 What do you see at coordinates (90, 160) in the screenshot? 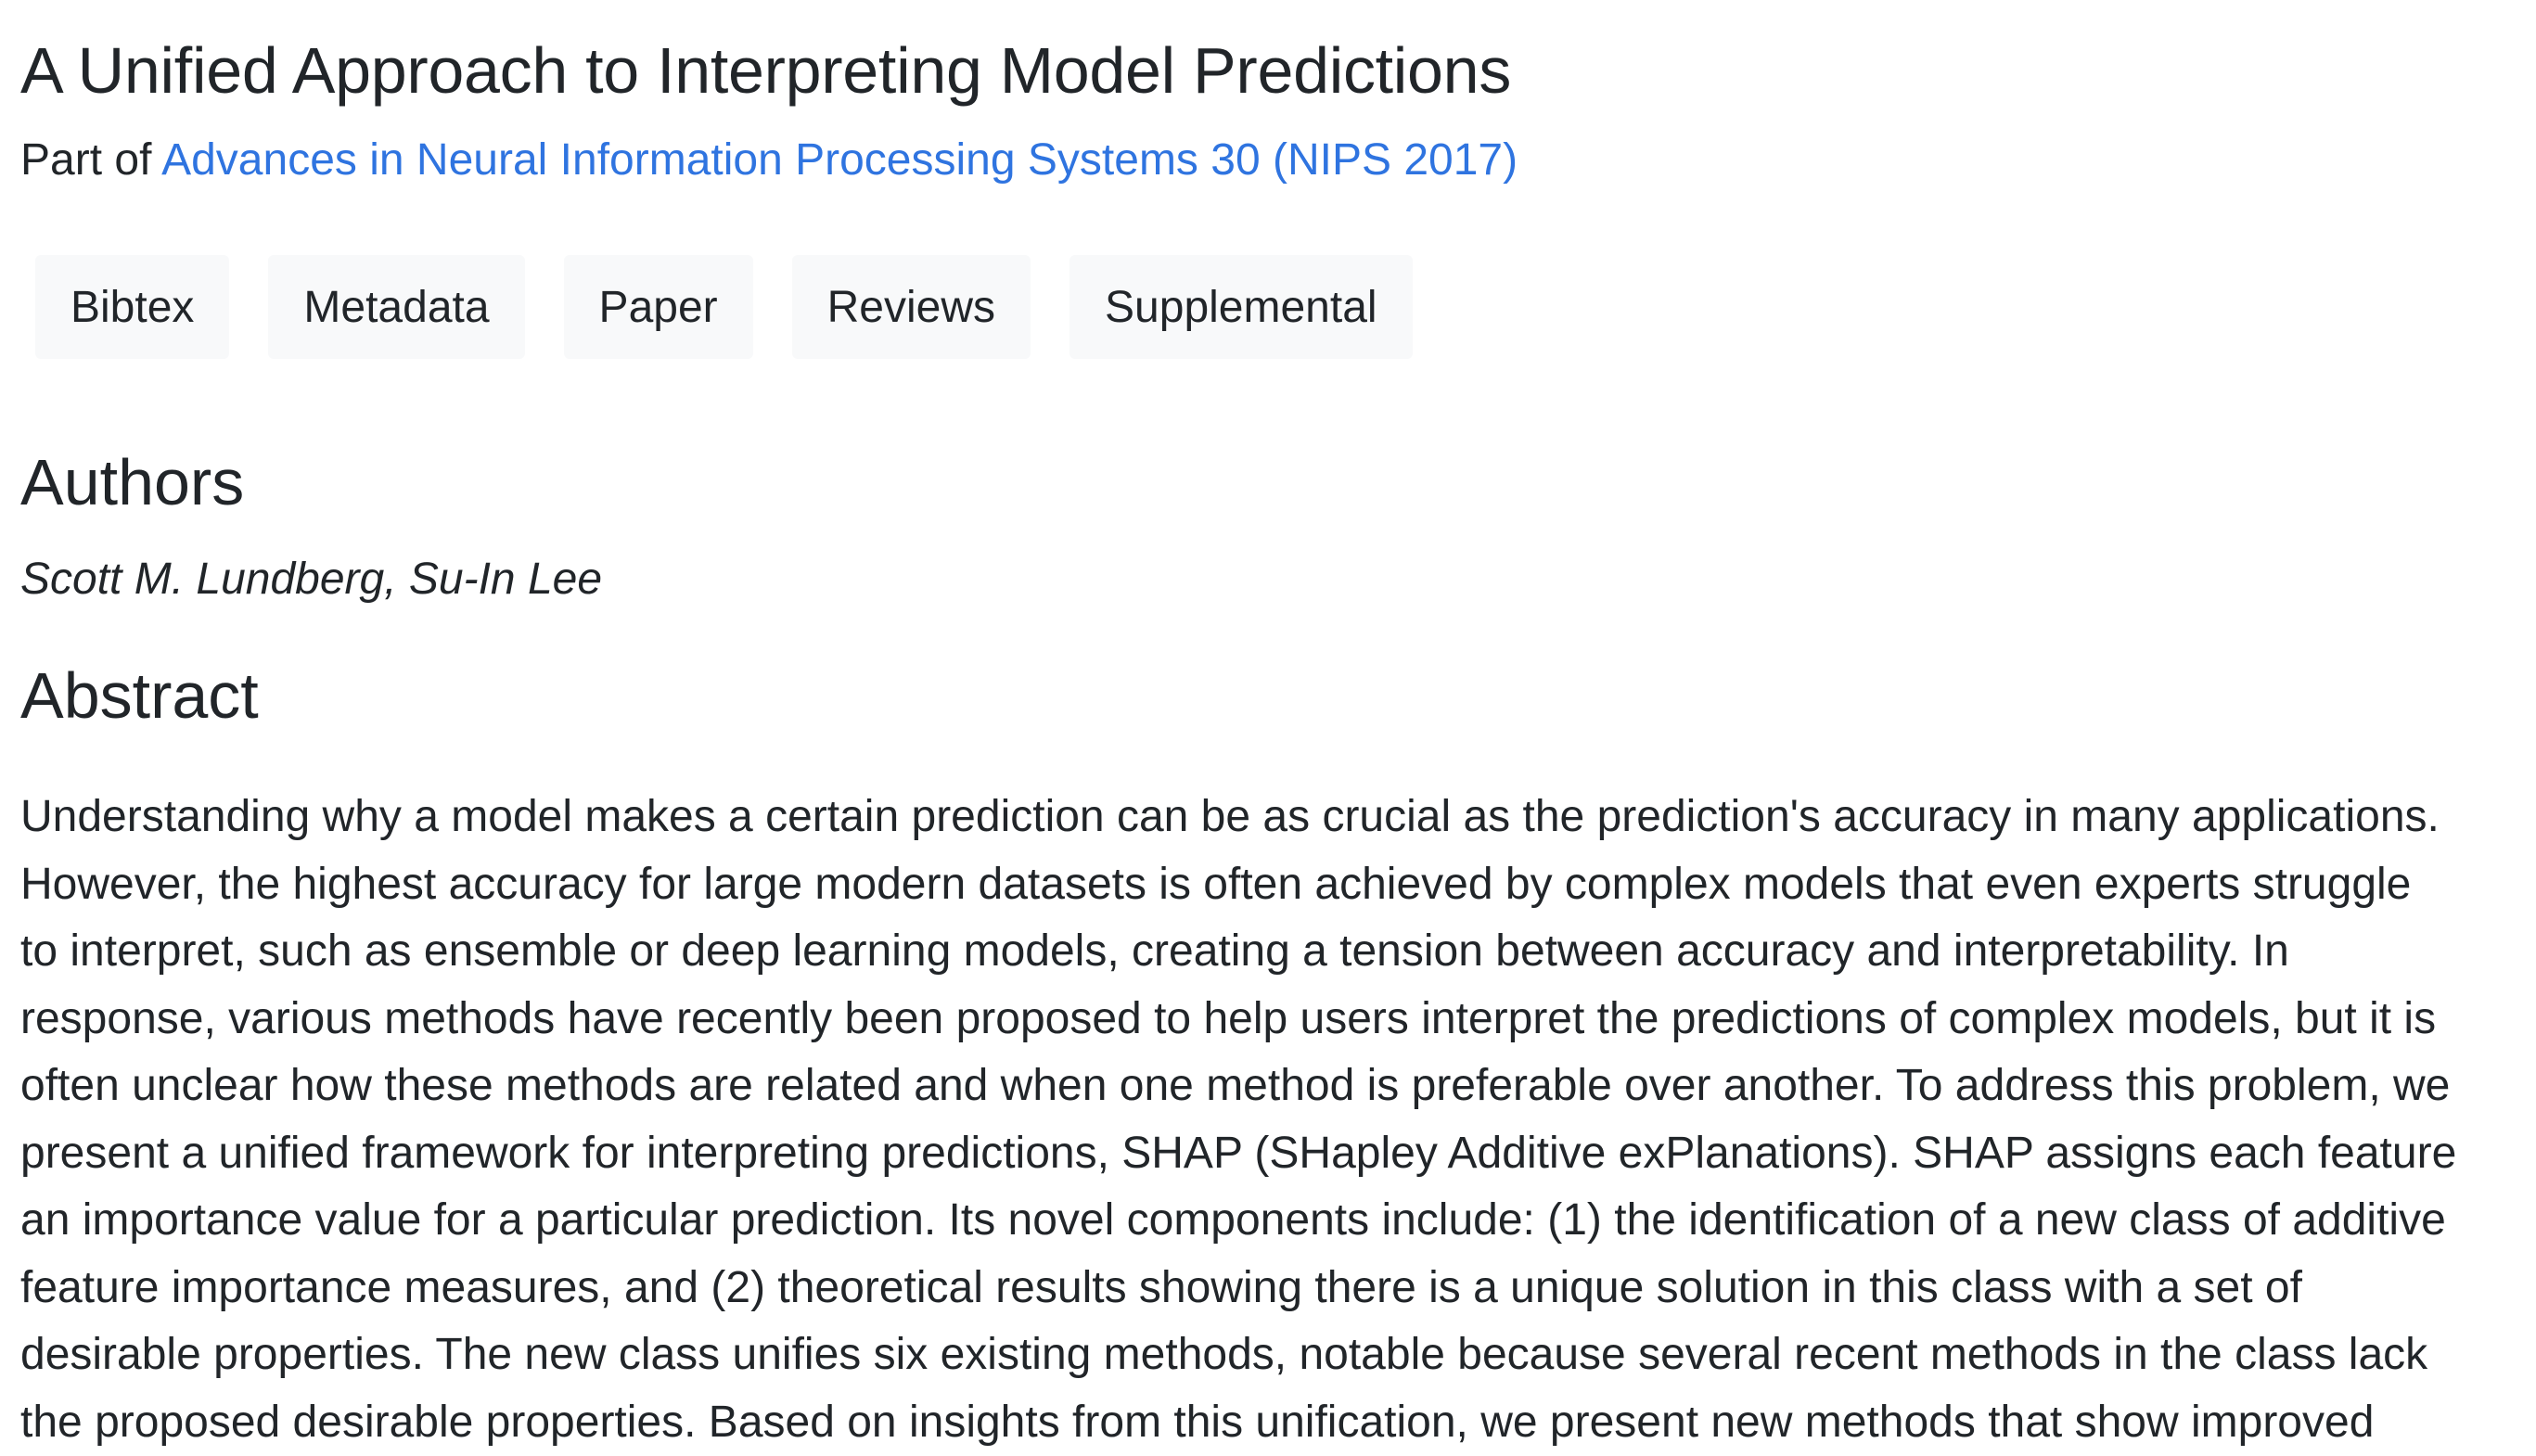
I see `part-of-prefix: Part of` at bounding box center [90, 160].